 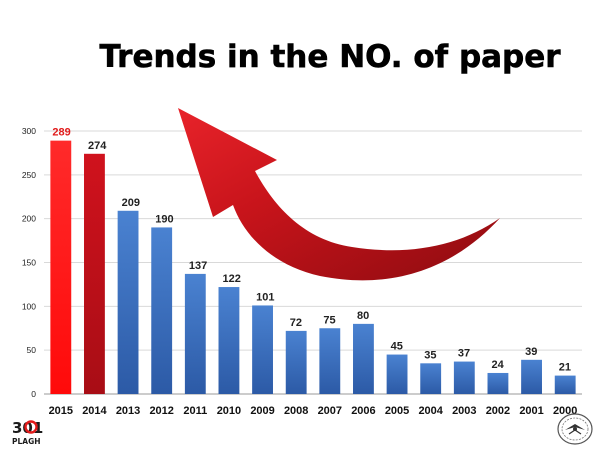 What do you see at coordinates (296, 411) in the screenshot?
I see `x-tick-label-2008: 2008` at bounding box center [296, 411].